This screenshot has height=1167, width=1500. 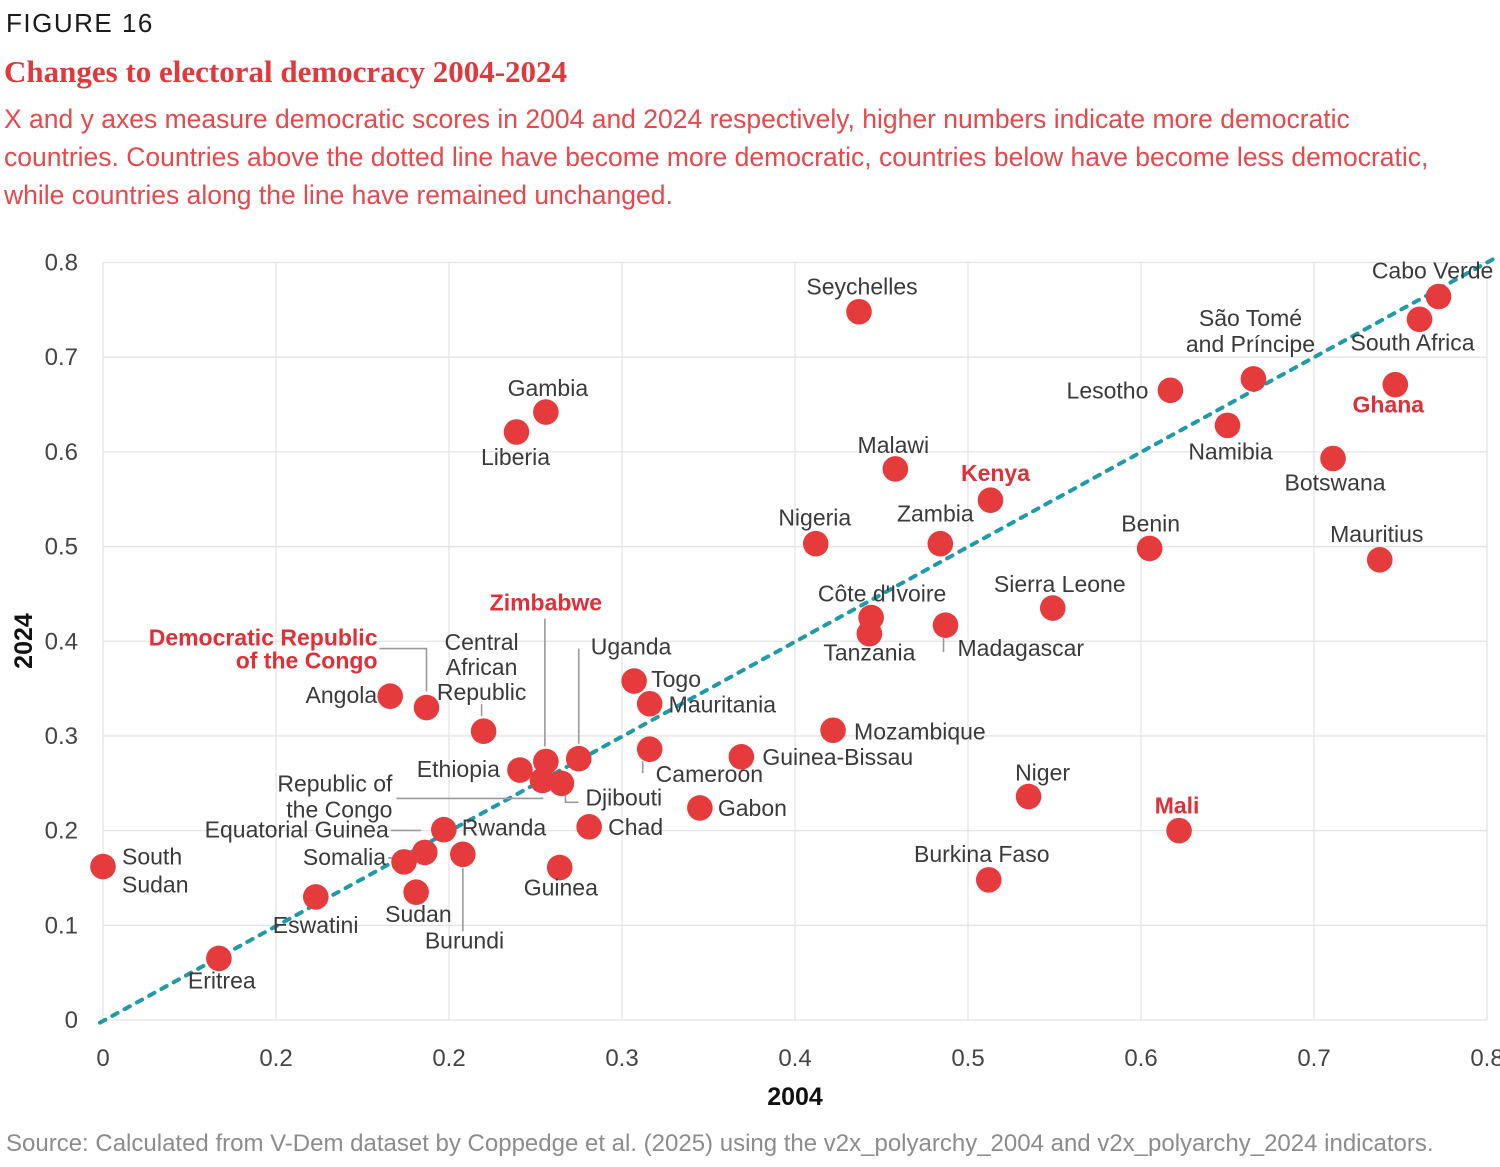 What do you see at coordinates (404, 862) in the screenshot?
I see `point-somalia` at bounding box center [404, 862].